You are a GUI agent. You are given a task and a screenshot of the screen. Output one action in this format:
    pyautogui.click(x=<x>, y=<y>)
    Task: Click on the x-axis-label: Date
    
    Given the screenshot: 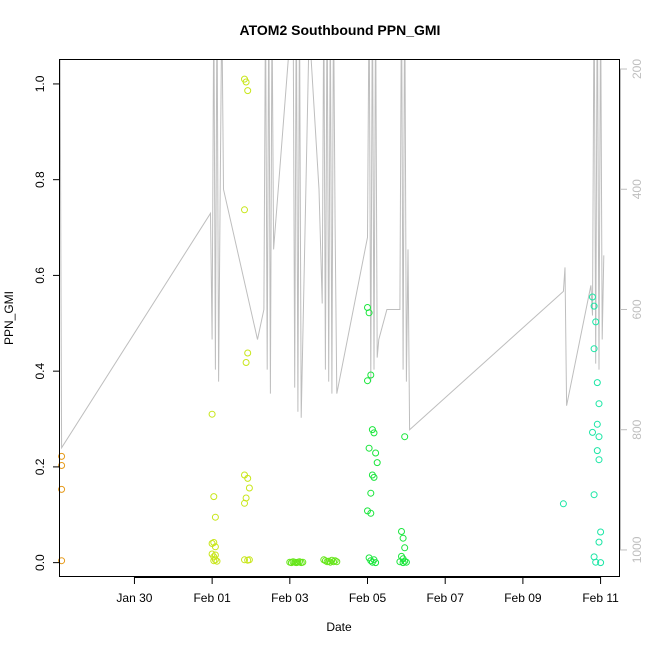 What is the action you would take?
    pyautogui.click(x=339, y=627)
    